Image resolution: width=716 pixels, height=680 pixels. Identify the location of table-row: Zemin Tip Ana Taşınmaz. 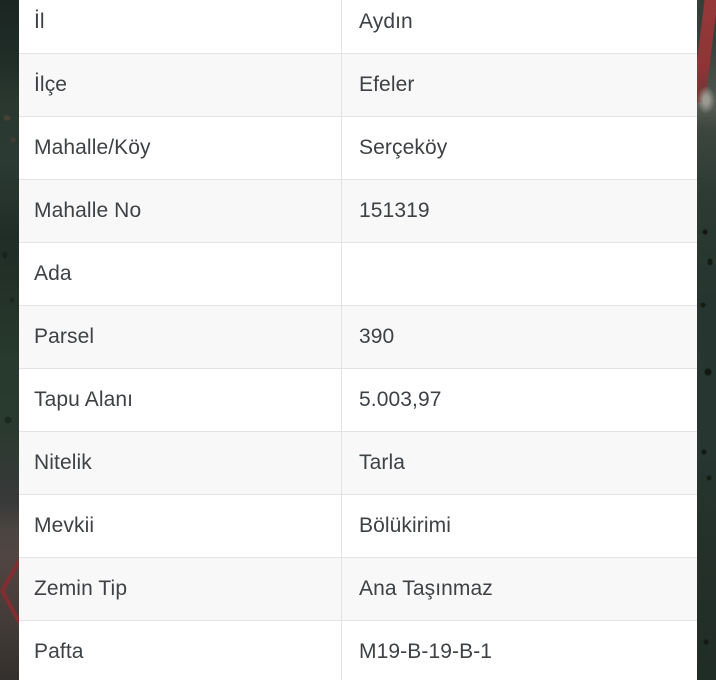
(358, 589).